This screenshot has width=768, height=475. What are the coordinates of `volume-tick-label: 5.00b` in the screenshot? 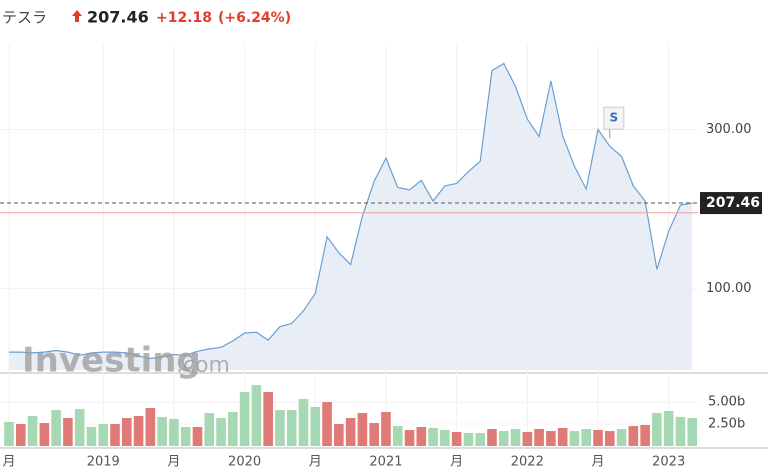 It's located at (726, 402).